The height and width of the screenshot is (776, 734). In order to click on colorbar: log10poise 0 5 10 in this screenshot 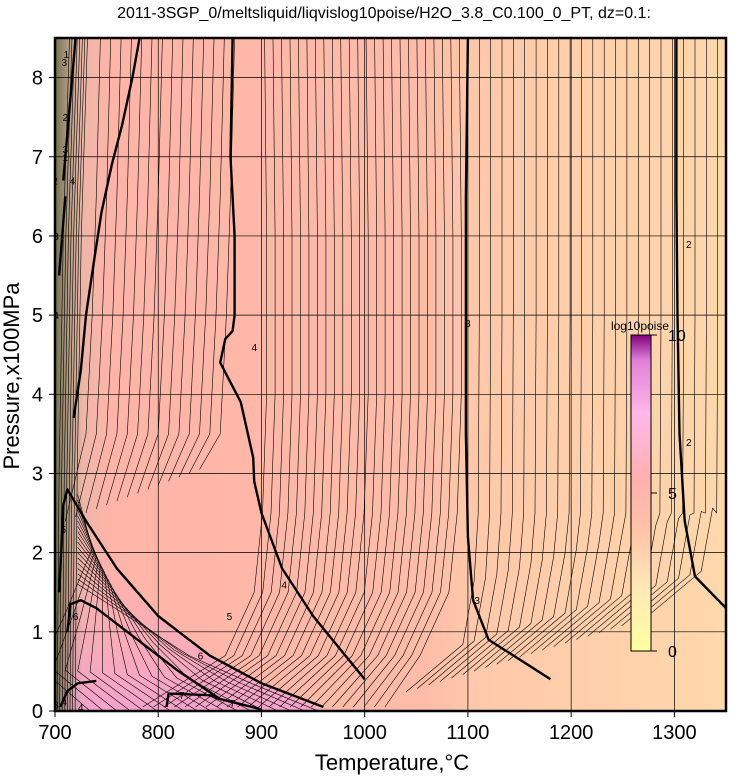, I will do `click(648, 490)`.